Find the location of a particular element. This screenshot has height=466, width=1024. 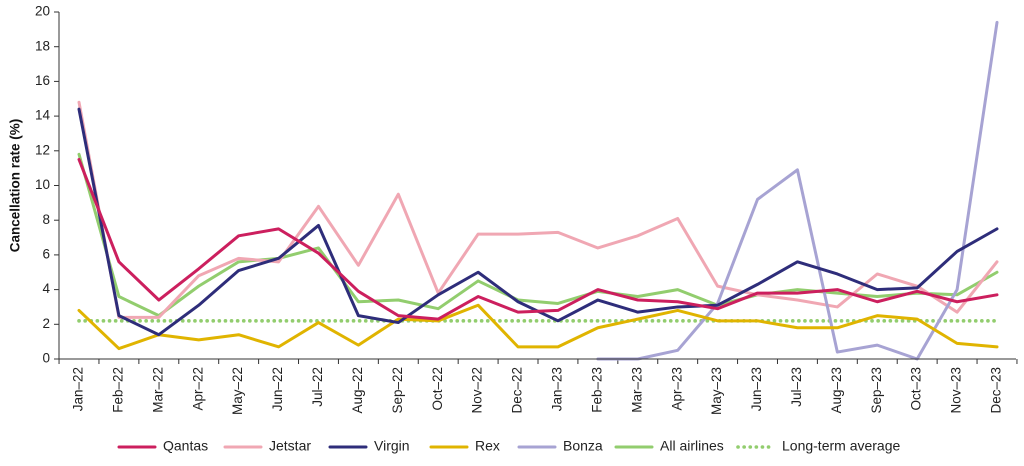

legend-item-long-term-average: Long-term average is located at coordinates (818, 446).